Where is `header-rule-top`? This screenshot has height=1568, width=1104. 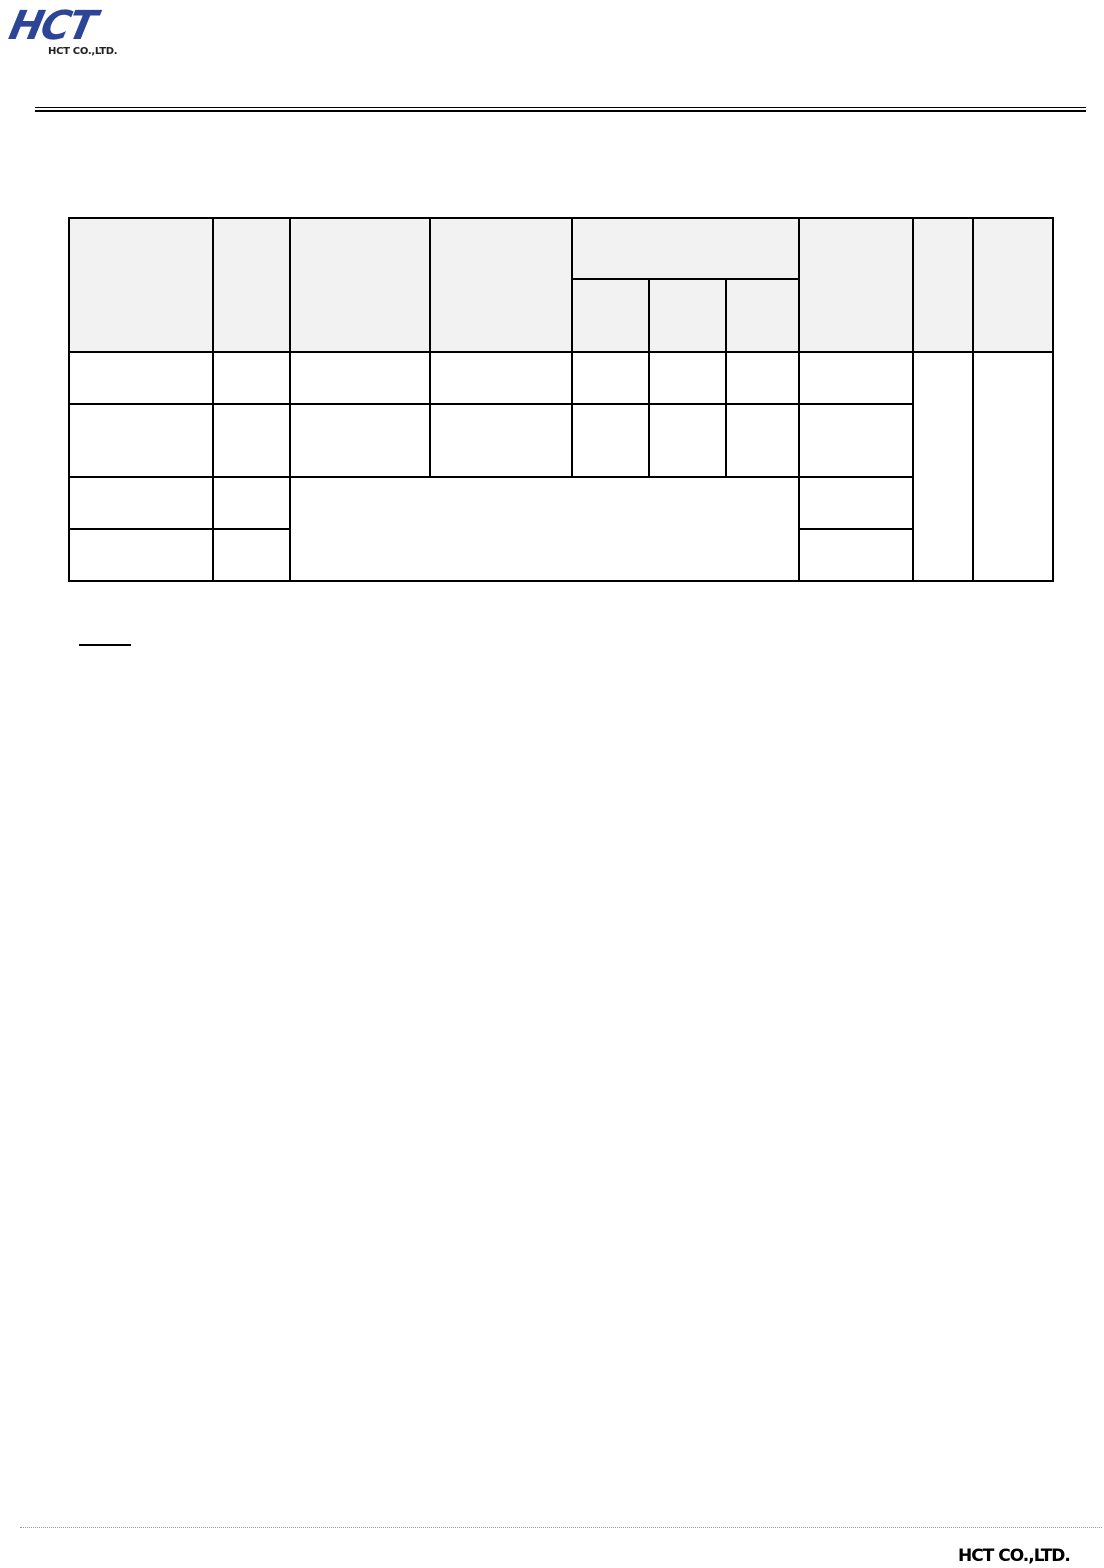 header-rule-top is located at coordinates (560, 107).